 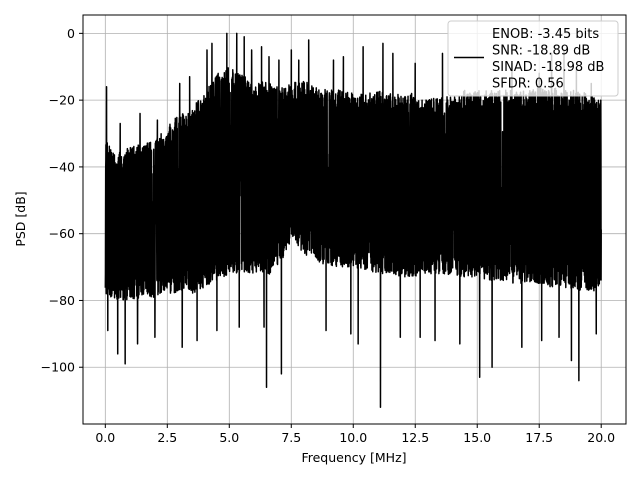 What do you see at coordinates (353, 457) in the screenshot?
I see `x-axis-label: Frequency [MHz]` at bounding box center [353, 457].